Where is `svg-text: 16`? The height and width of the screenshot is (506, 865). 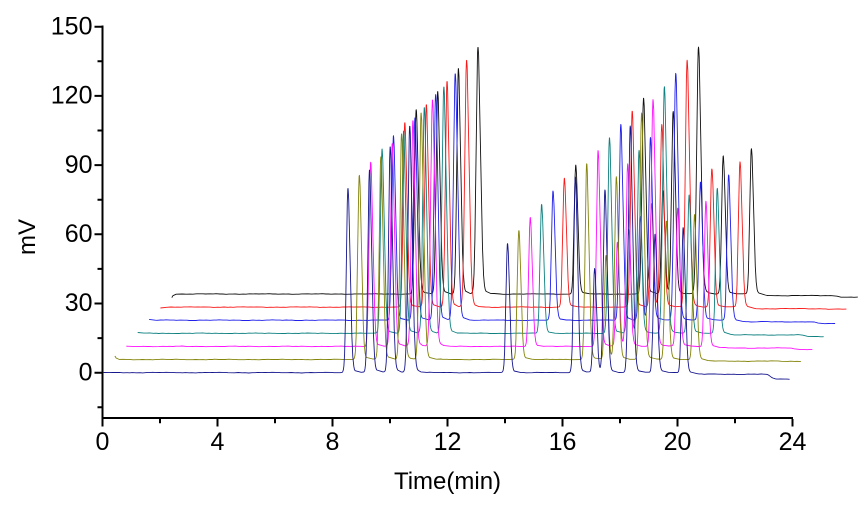
svg-text: 16 is located at coordinates (563, 442).